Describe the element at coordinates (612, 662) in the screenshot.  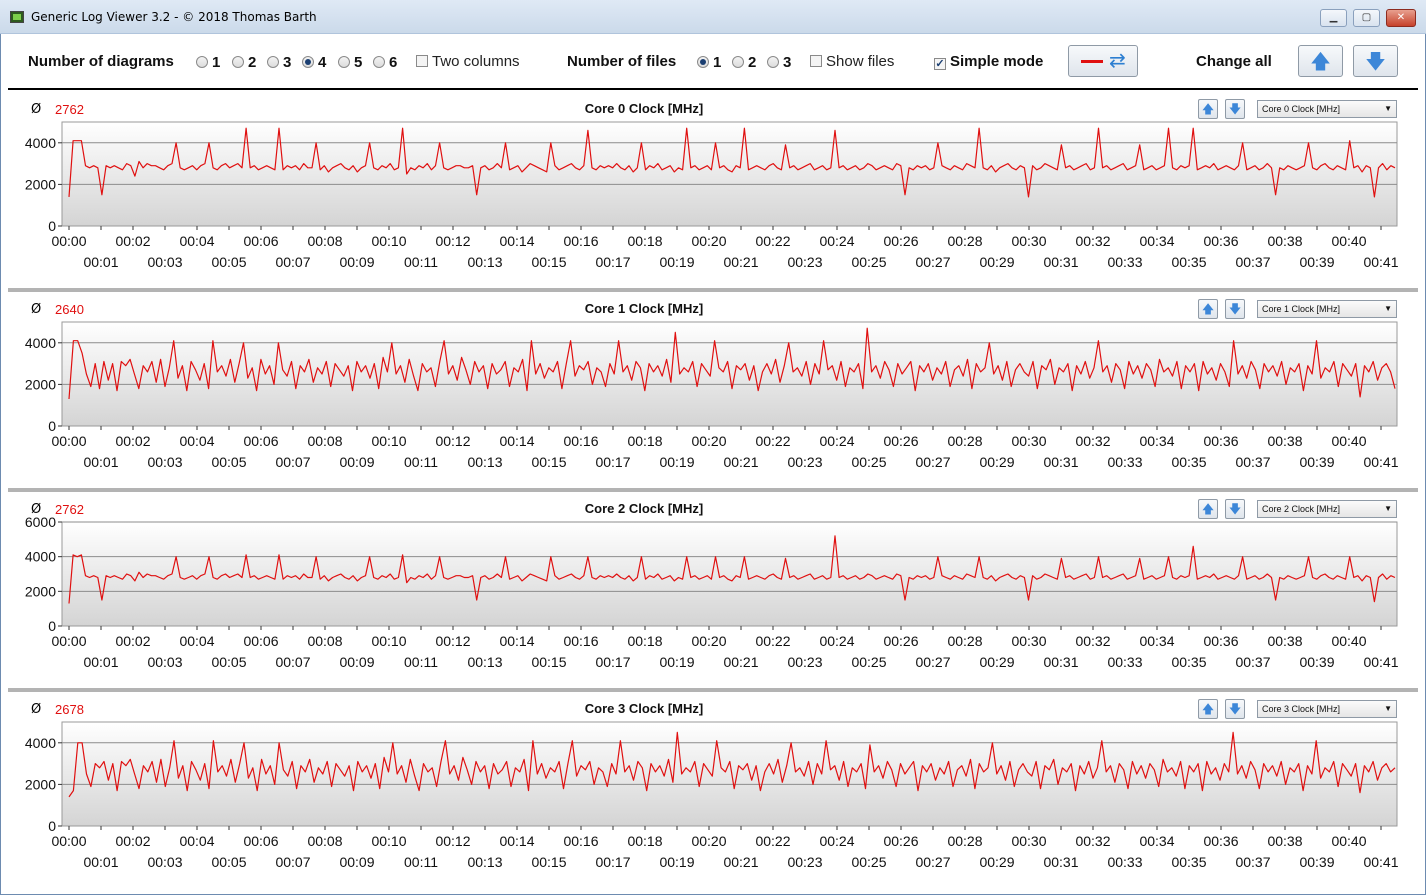
I see `x-tick-label: 00:17` at that location.